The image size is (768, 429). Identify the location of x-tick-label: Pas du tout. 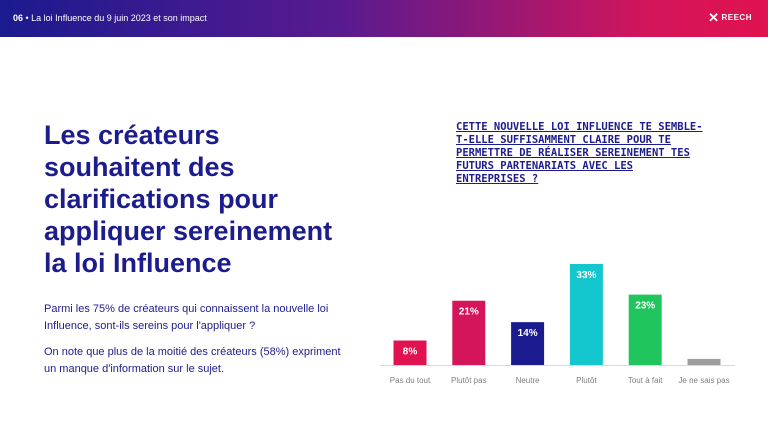
(410, 380).